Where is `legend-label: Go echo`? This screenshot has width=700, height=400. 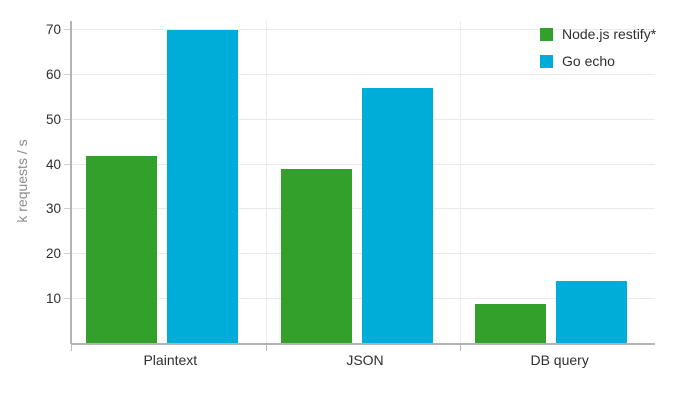
legend-label: Go echo is located at coordinates (588, 61).